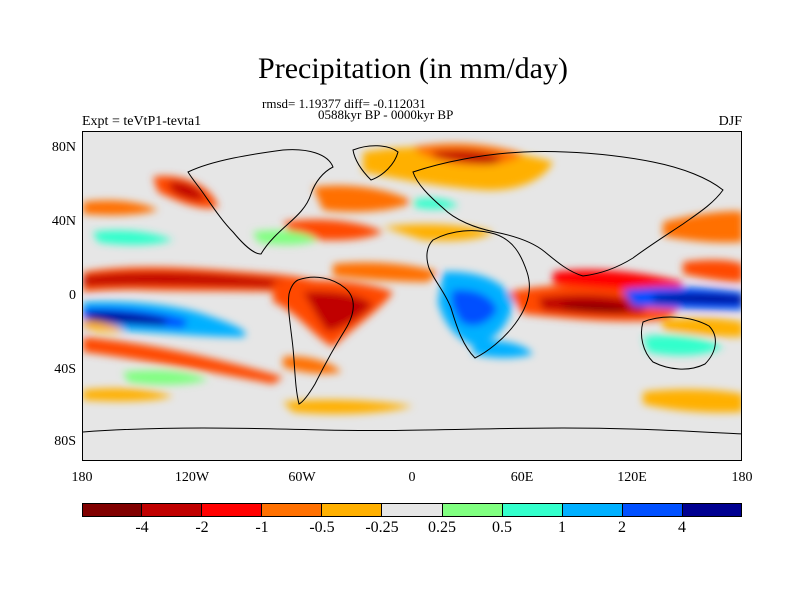 The height and width of the screenshot is (600, 800). What do you see at coordinates (65, 369) in the screenshot?
I see `lat-label-40s: 40S` at bounding box center [65, 369].